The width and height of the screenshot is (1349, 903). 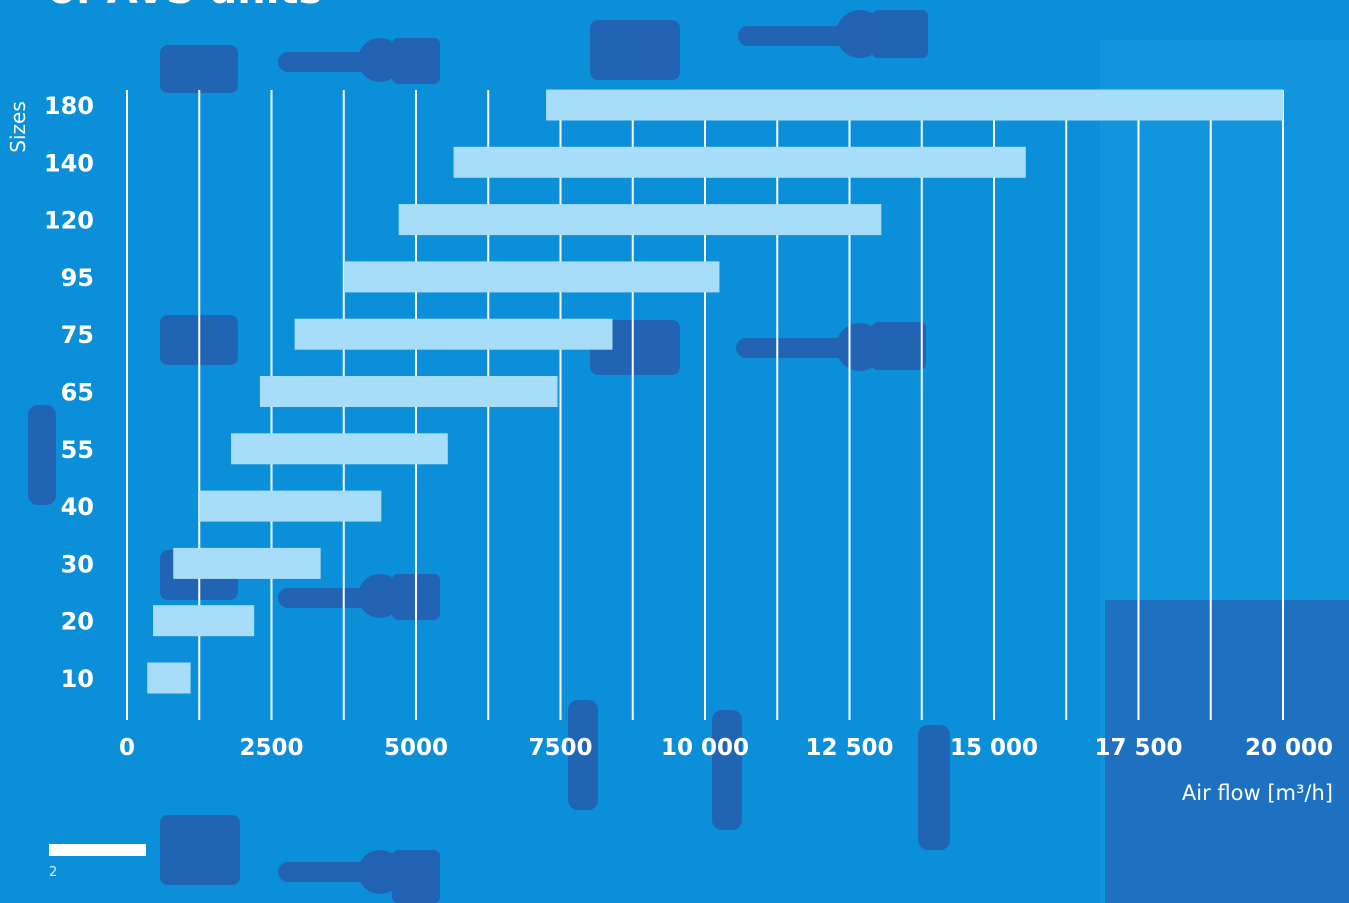 What do you see at coordinates (1138, 748) in the screenshot?
I see `x-tick-label: 17 500` at bounding box center [1138, 748].